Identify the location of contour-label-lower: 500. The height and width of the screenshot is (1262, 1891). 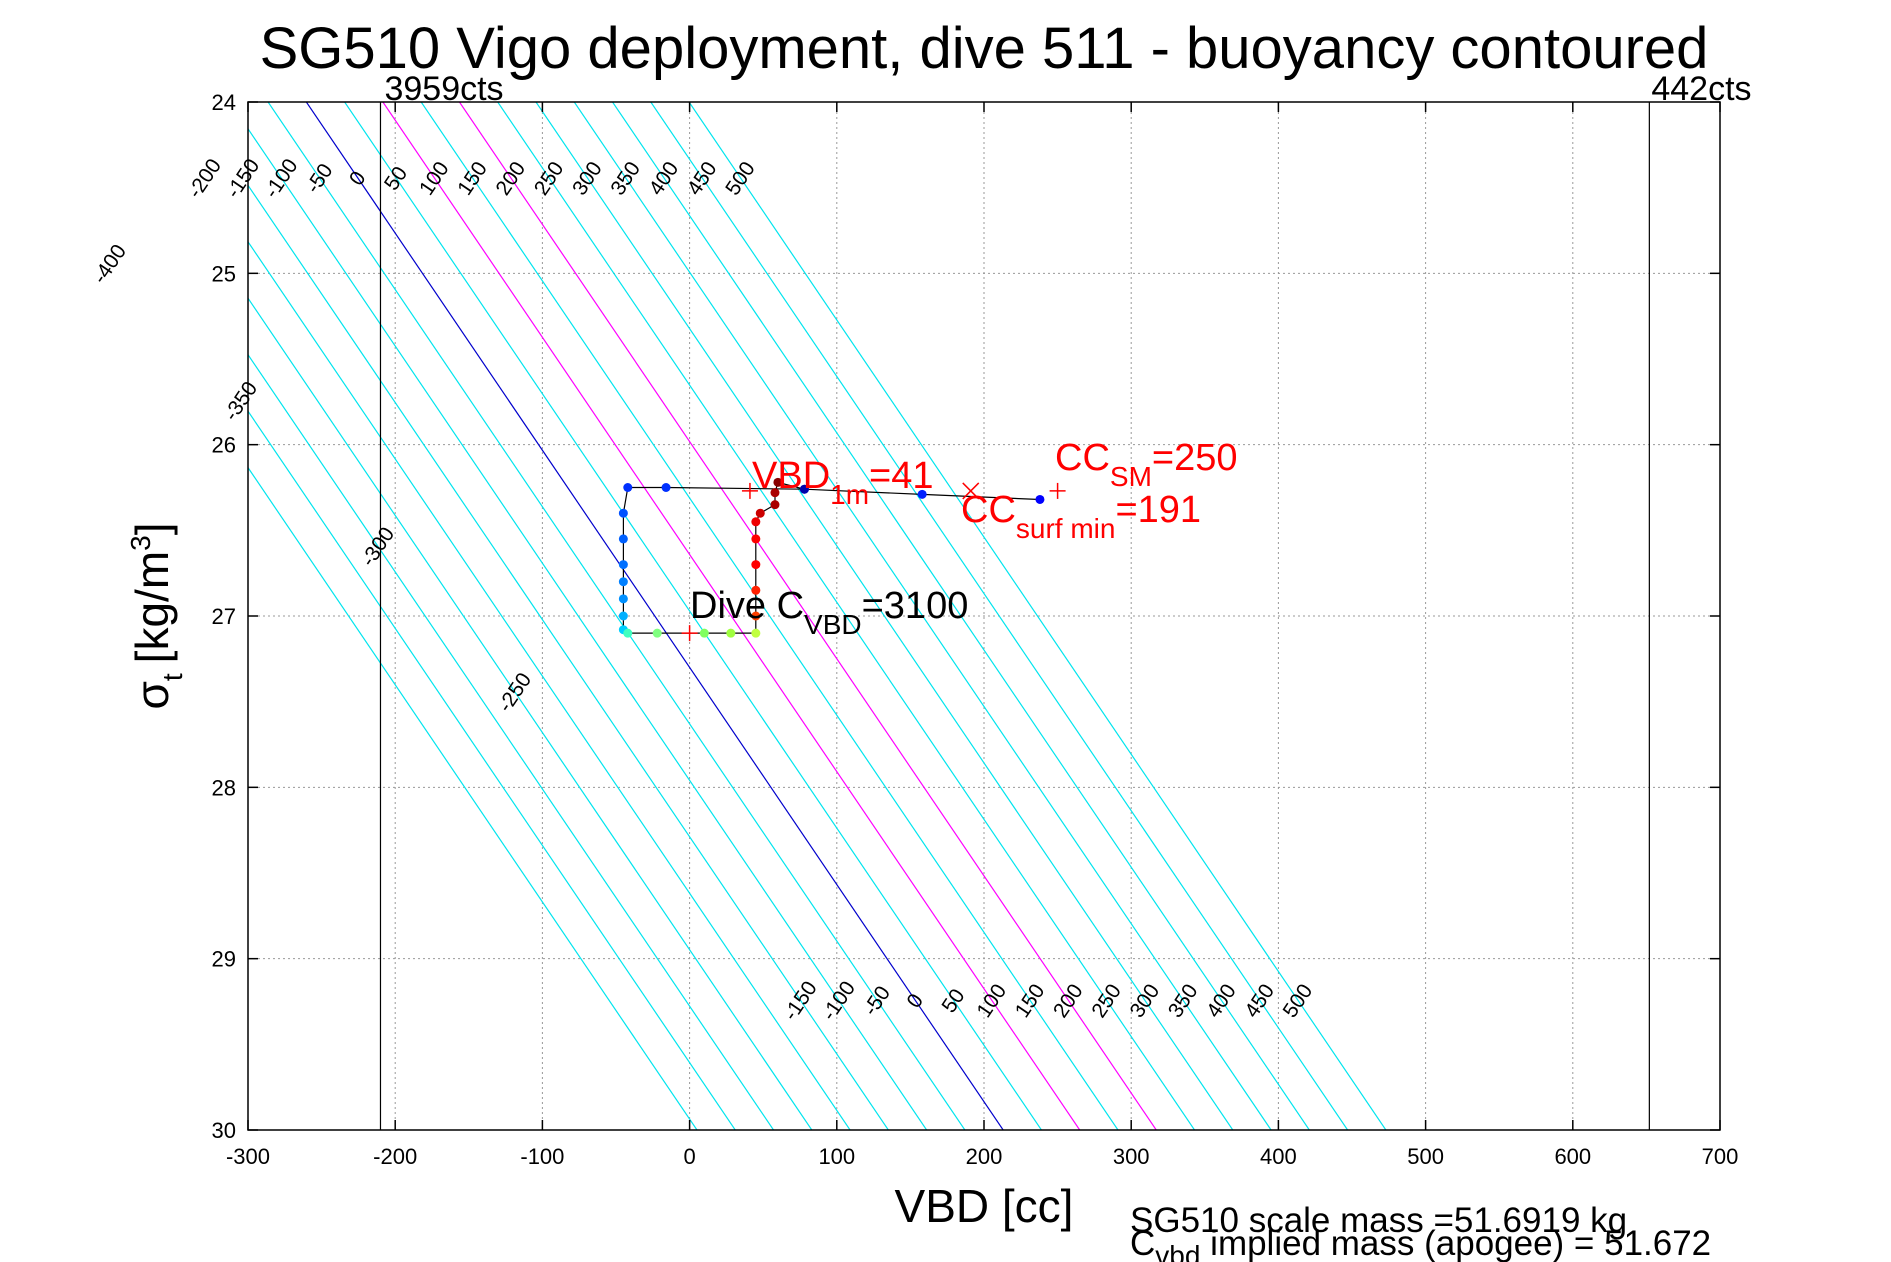
(1298, 1001).